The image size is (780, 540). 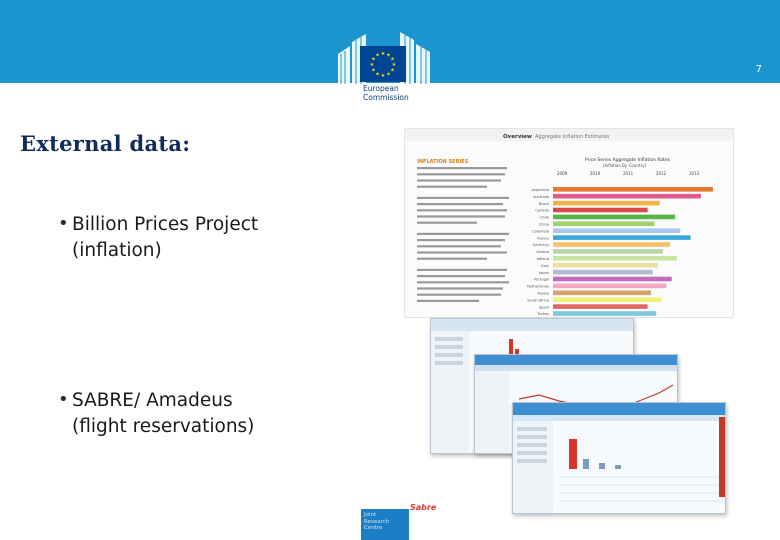 I want to click on slide-title: External data:, so click(x=105, y=143).